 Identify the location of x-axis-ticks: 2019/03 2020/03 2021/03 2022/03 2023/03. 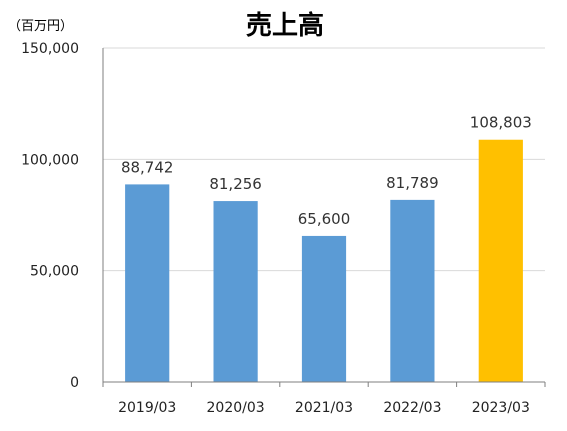
(324, 399).